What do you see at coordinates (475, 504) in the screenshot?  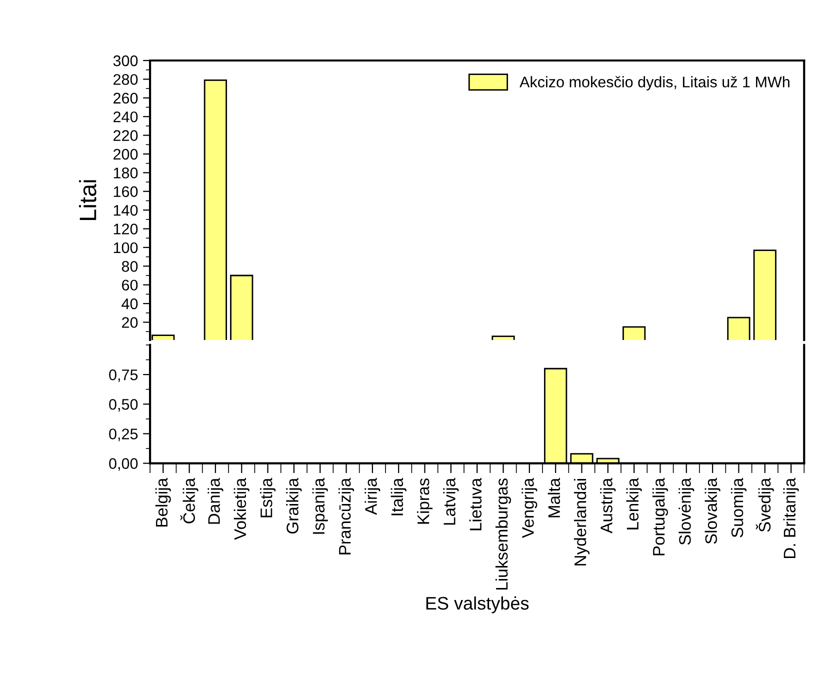 I see `x-tick-label: Lietuva` at bounding box center [475, 504].